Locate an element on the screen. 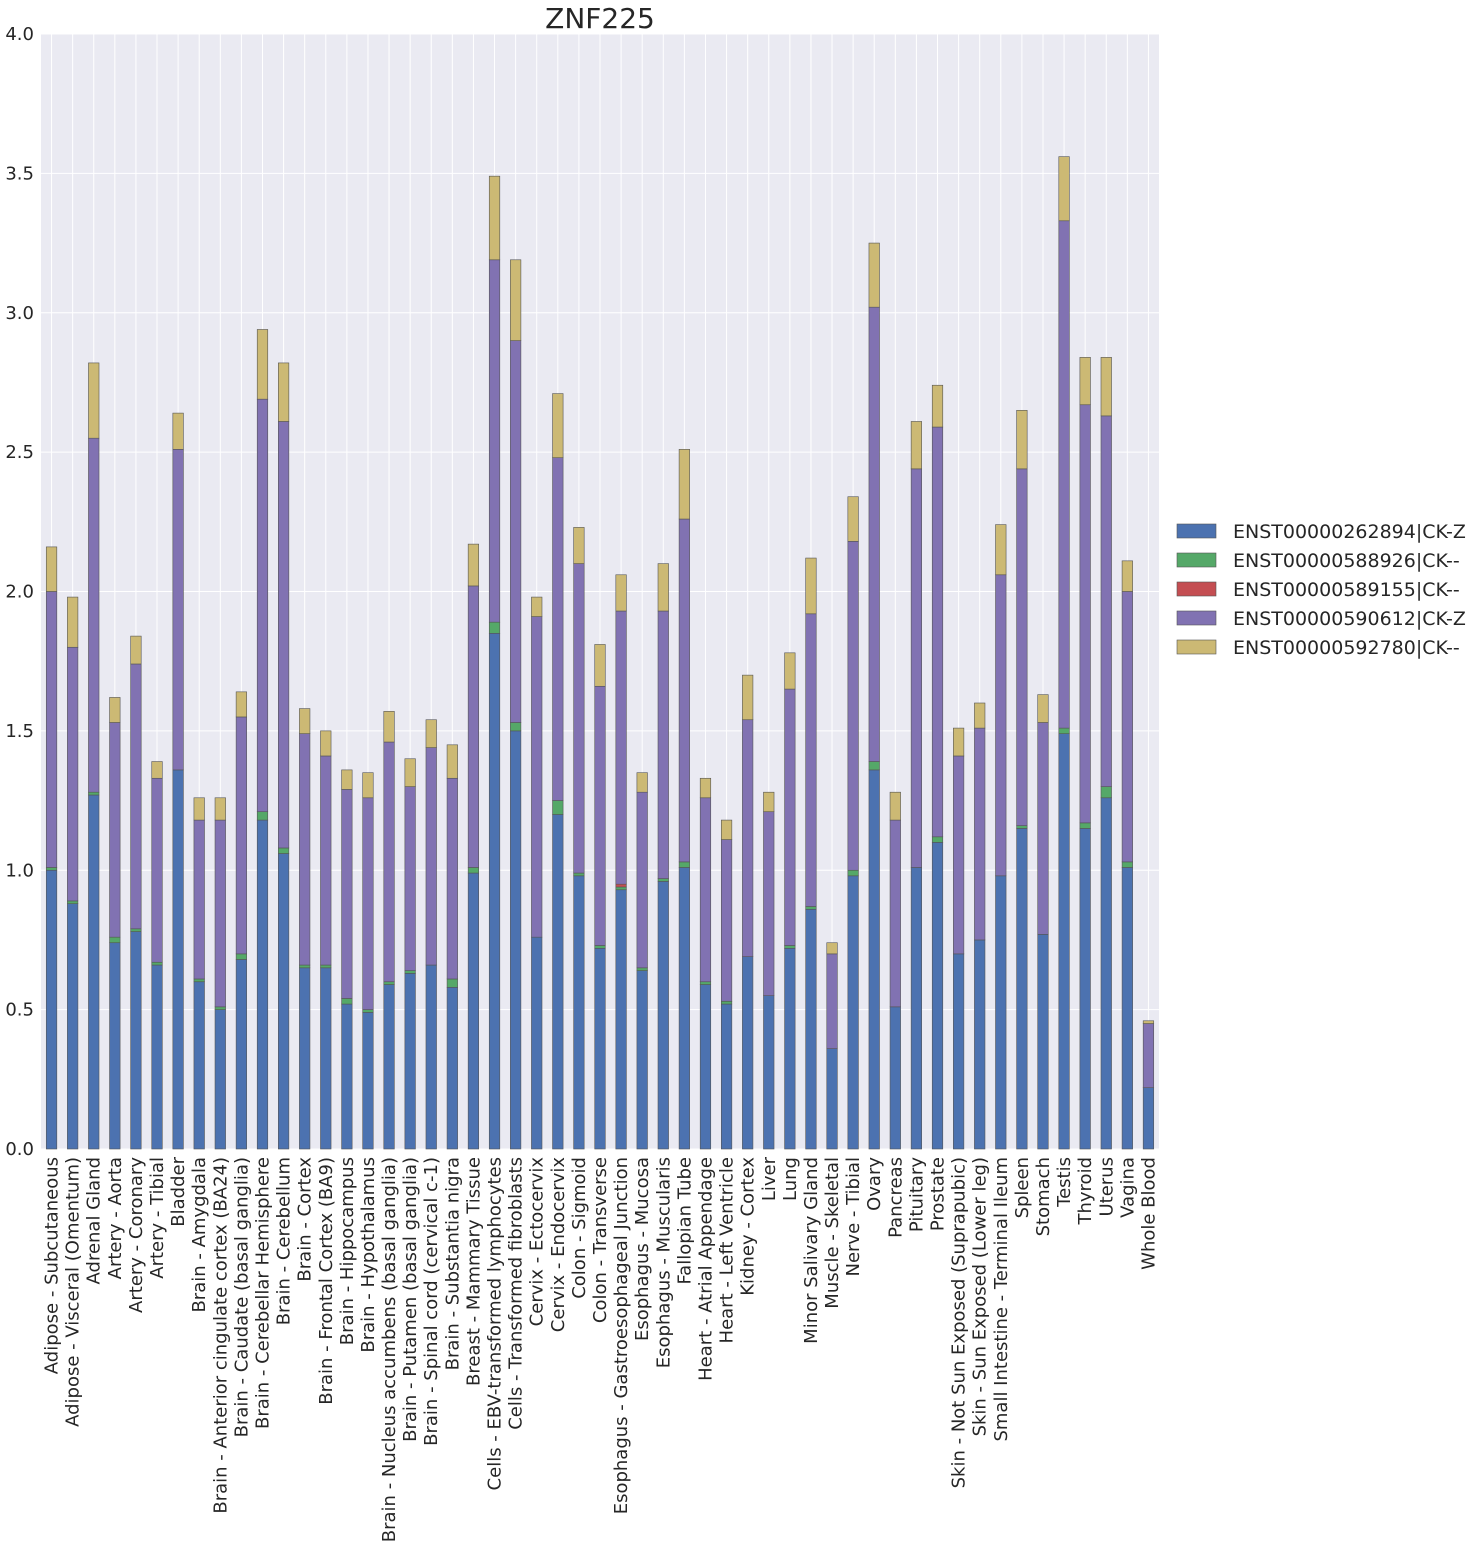 This screenshot has height=1545, width=1474. x-tick-label: Stomach is located at coordinates (1043, 1196).